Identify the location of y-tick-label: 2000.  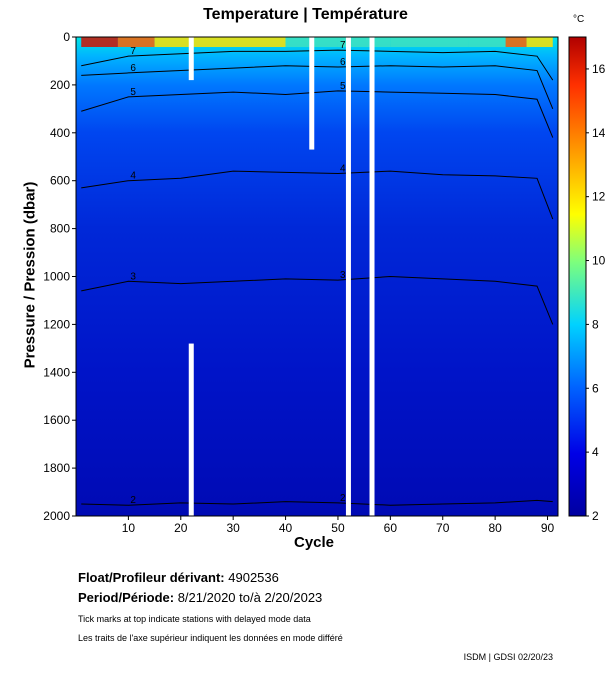
(56, 516).